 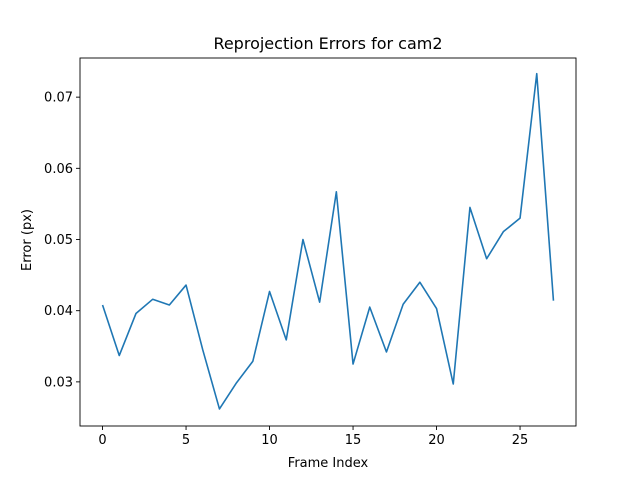 What do you see at coordinates (58, 169) in the screenshot?
I see `y-tick-label: 0.06` at bounding box center [58, 169].